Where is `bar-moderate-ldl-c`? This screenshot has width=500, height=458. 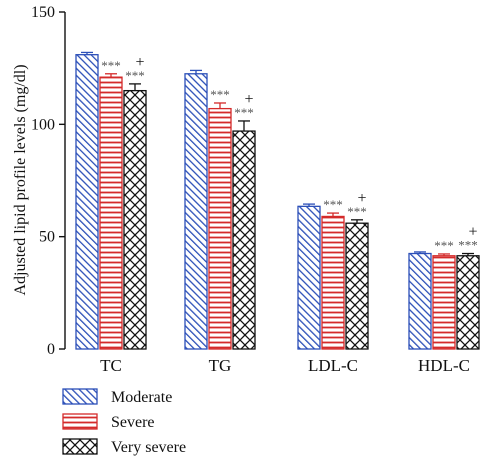 bar-moderate-ldl-c is located at coordinates (309, 277).